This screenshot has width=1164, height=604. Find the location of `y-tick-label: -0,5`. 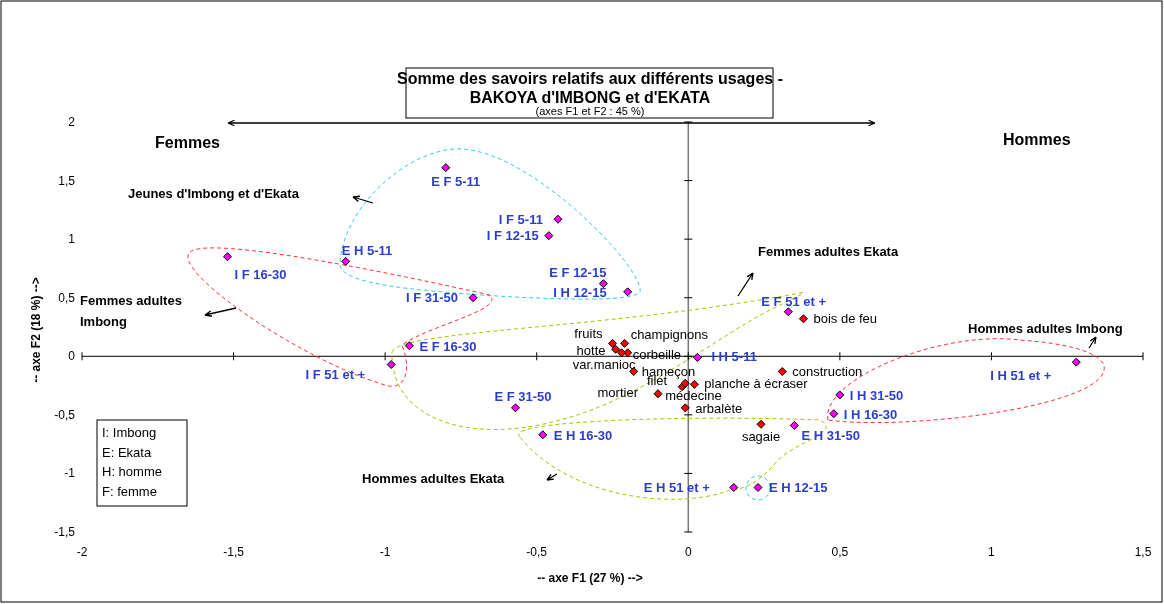

y-tick-label: -0,5 is located at coordinates (65, 414).